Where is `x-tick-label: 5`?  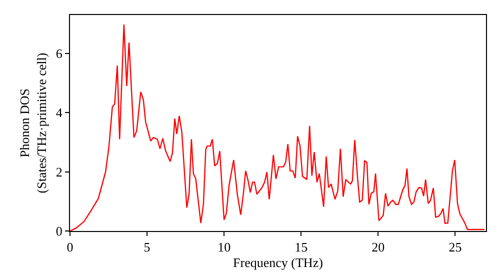 x-tick-label: 5 is located at coordinates (147, 247).